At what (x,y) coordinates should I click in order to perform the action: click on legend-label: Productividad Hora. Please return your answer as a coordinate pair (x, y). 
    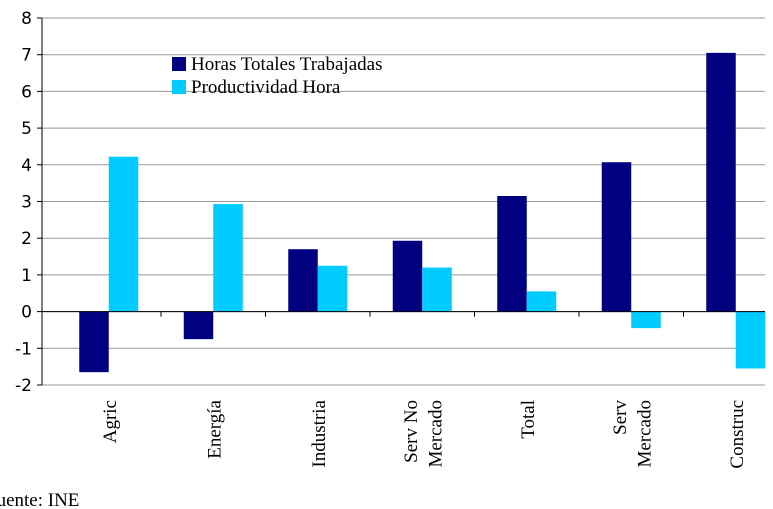
    Looking at the image, I should click on (266, 87).